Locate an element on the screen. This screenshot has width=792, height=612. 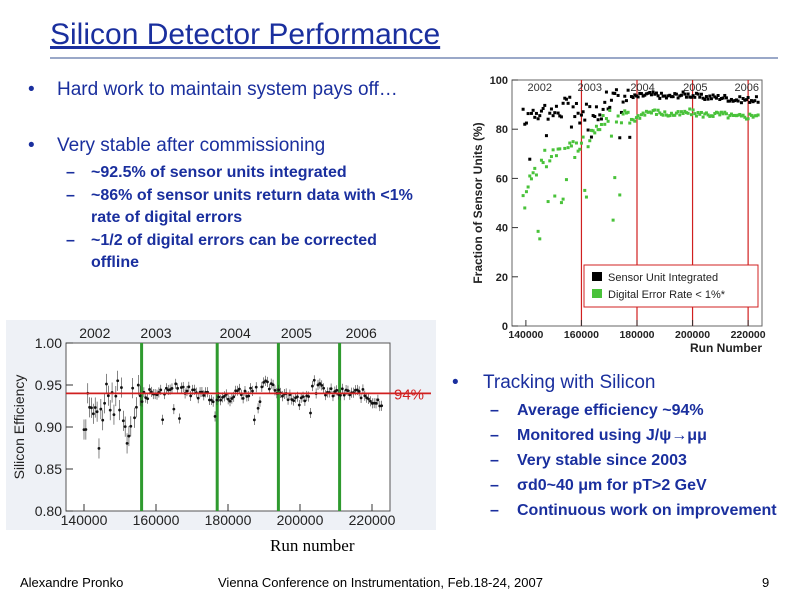
sub-bullet-text: ~92.5% of sensor units integrated is located at coordinates (219, 172).